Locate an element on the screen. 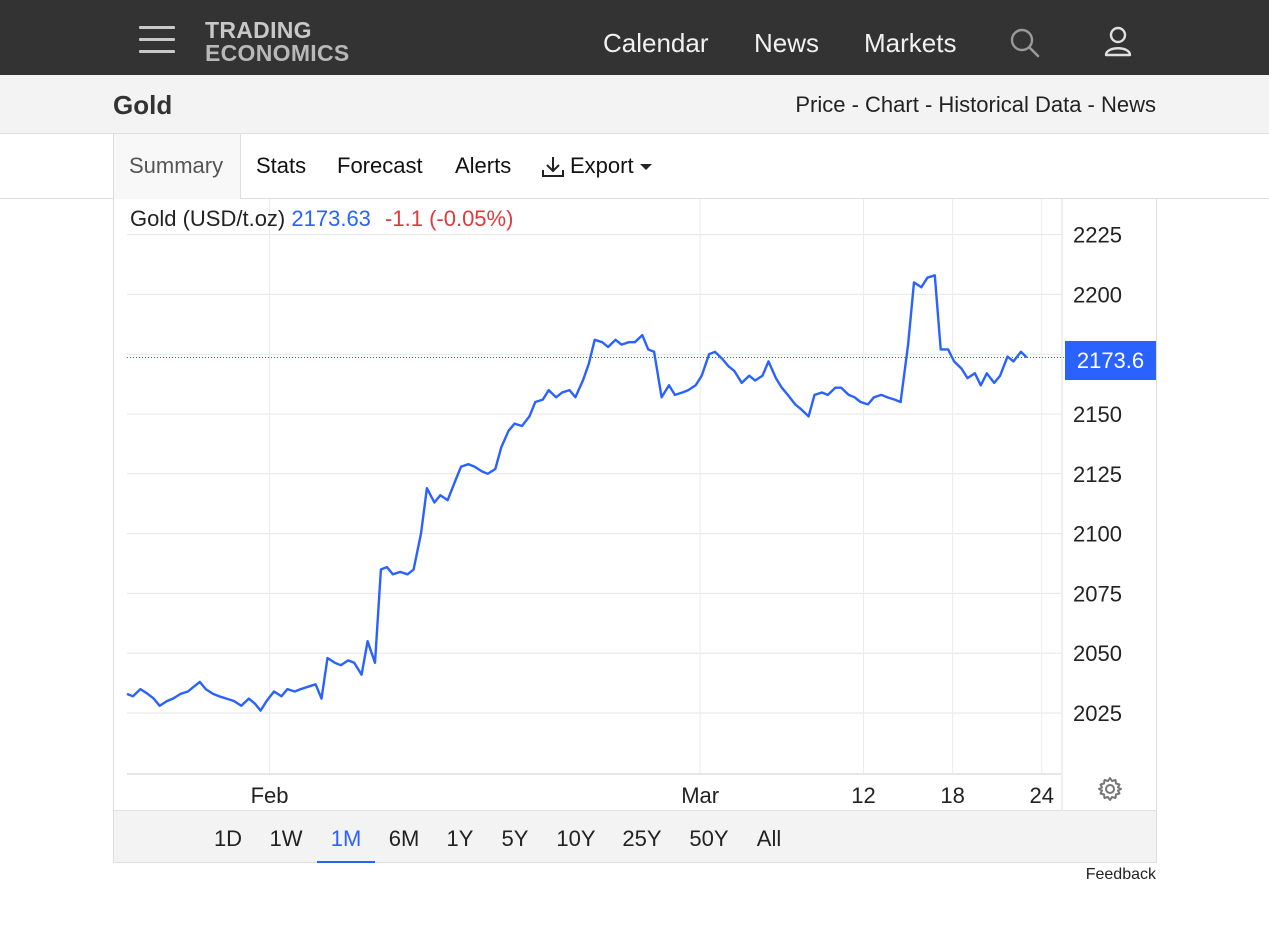 This screenshot has width=1269, height=925. tab-alerts-label: Alerts is located at coordinates (483, 165).